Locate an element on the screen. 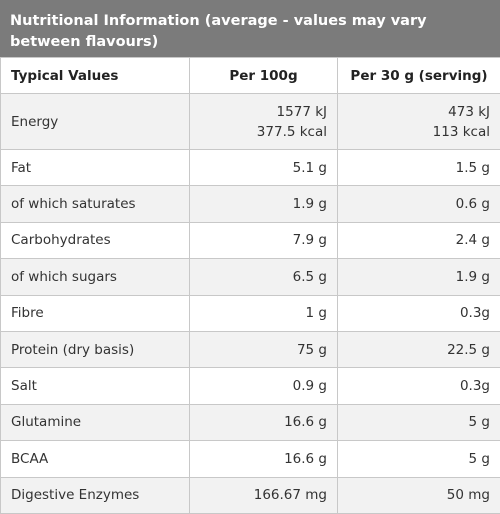  header-per-100g: Per 100g is located at coordinates (264, 76).